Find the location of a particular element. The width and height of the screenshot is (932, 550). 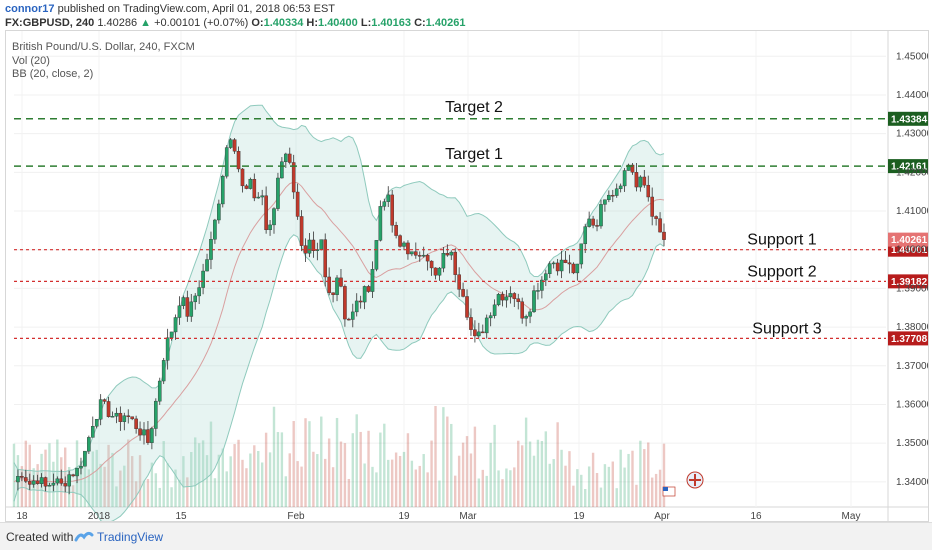

low-label: L: is located at coordinates (366, 23).